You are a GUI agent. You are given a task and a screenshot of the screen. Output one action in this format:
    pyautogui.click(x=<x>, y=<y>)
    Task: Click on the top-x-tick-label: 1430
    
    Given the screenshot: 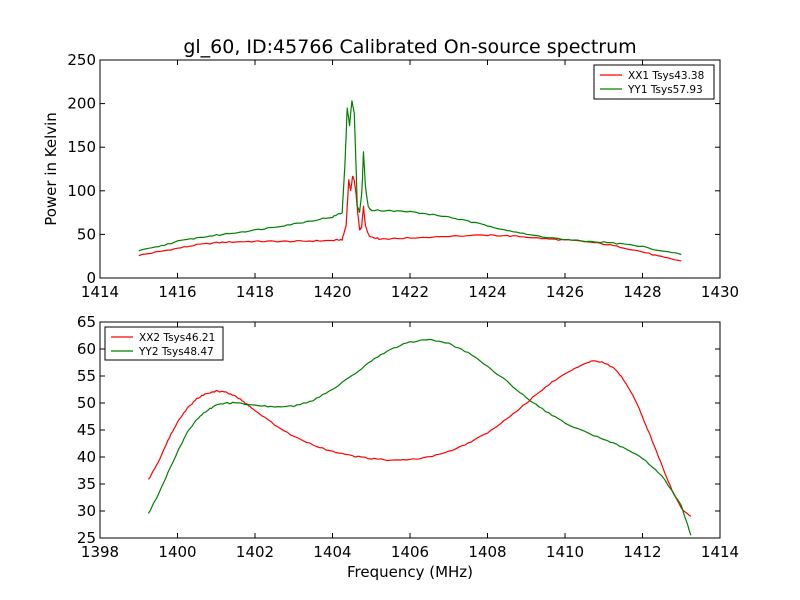 What is the action you would take?
    pyautogui.click(x=720, y=292)
    